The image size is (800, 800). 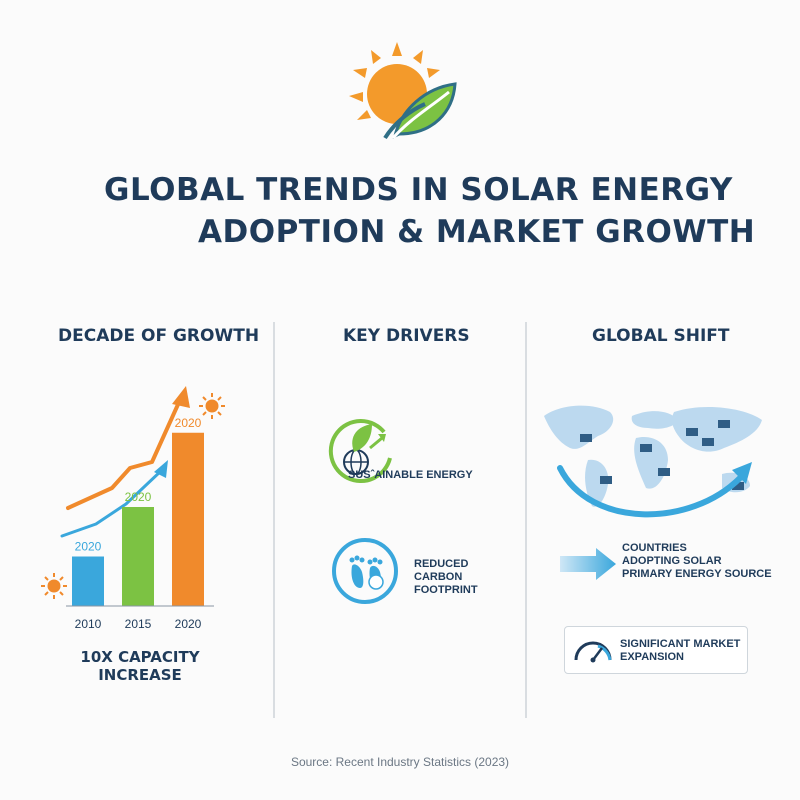 What do you see at coordinates (410, 475) in the screenshot?
I see `driver-sustainable-label: SUSˆAINABLE ENERGY` at bounding box center [410, 475].